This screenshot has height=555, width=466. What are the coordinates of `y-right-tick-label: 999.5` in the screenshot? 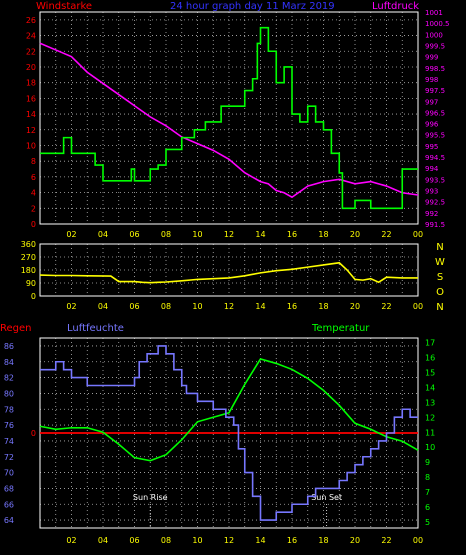 It's located at (435, 46).